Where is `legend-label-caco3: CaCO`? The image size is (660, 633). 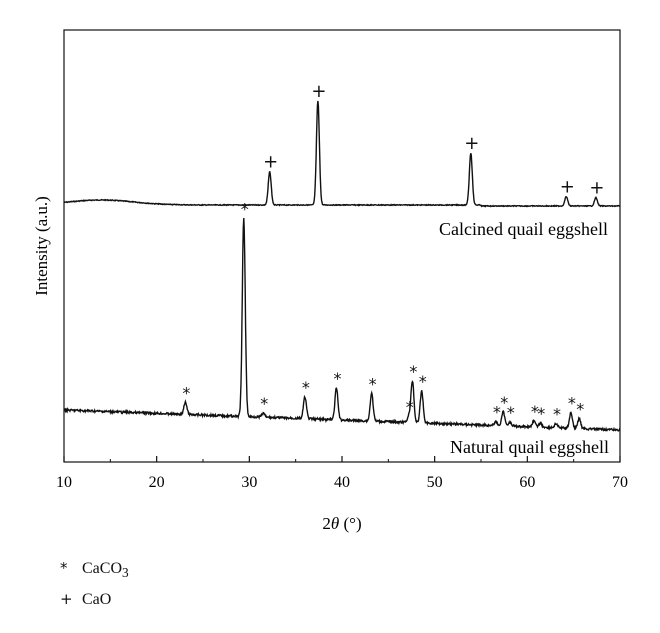
legend-label-caco3: CaCO is located at coordinates (102, 568).